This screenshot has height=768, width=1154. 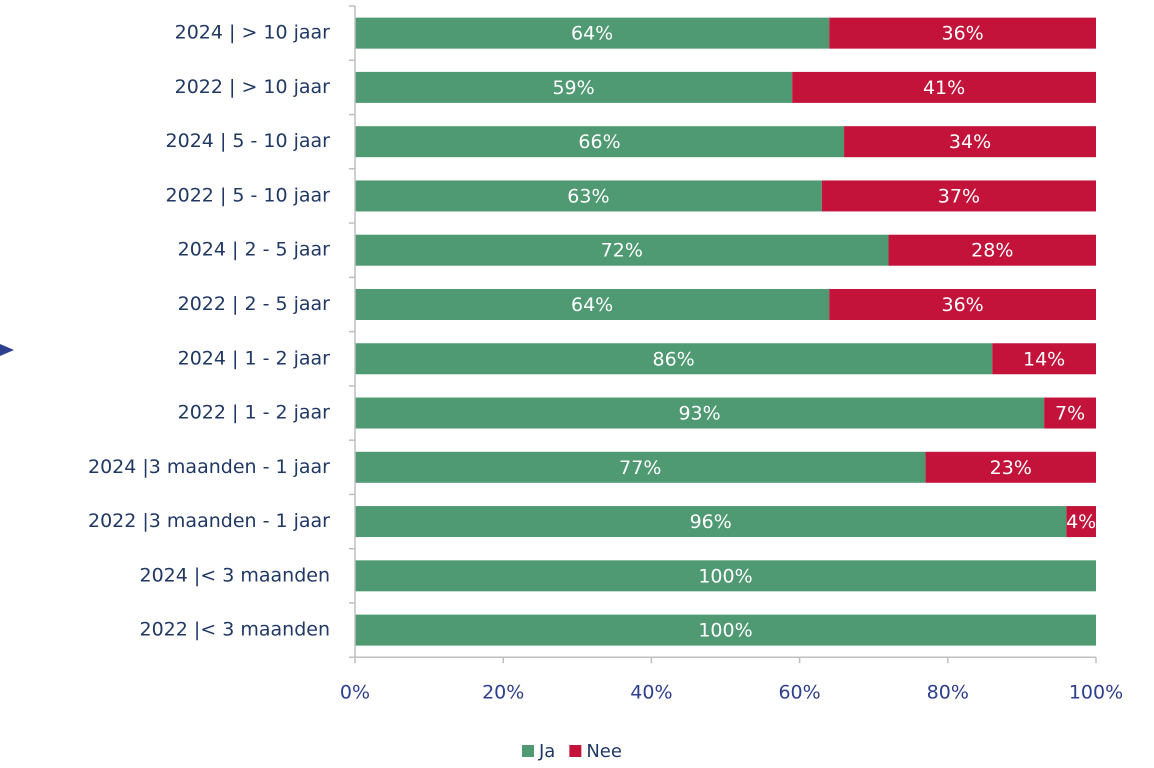 I want to click on value-label: 63%, so click(x=588, y=196).